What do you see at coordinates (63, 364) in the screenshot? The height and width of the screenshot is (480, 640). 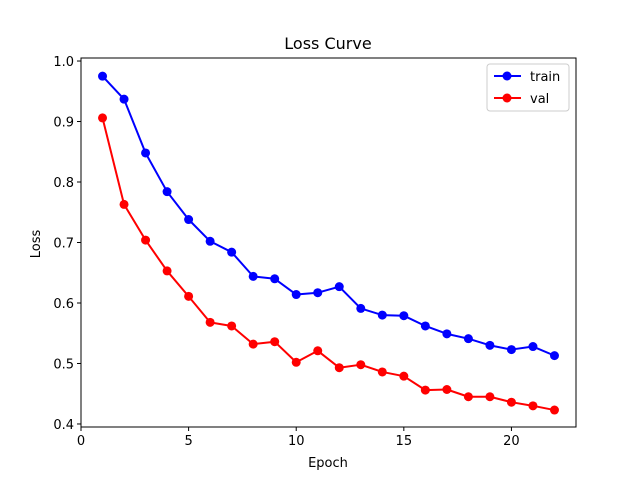 I see `y-tick-label: 0.5` at bounding box center [63, 364].